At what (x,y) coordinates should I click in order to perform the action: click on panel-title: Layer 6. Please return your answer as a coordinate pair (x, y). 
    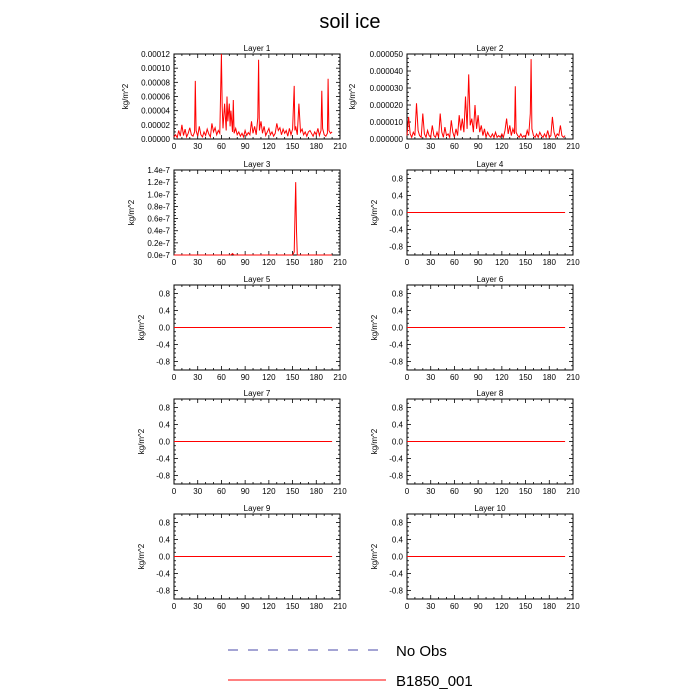
    Looking at the image, I should click on (490, 279).